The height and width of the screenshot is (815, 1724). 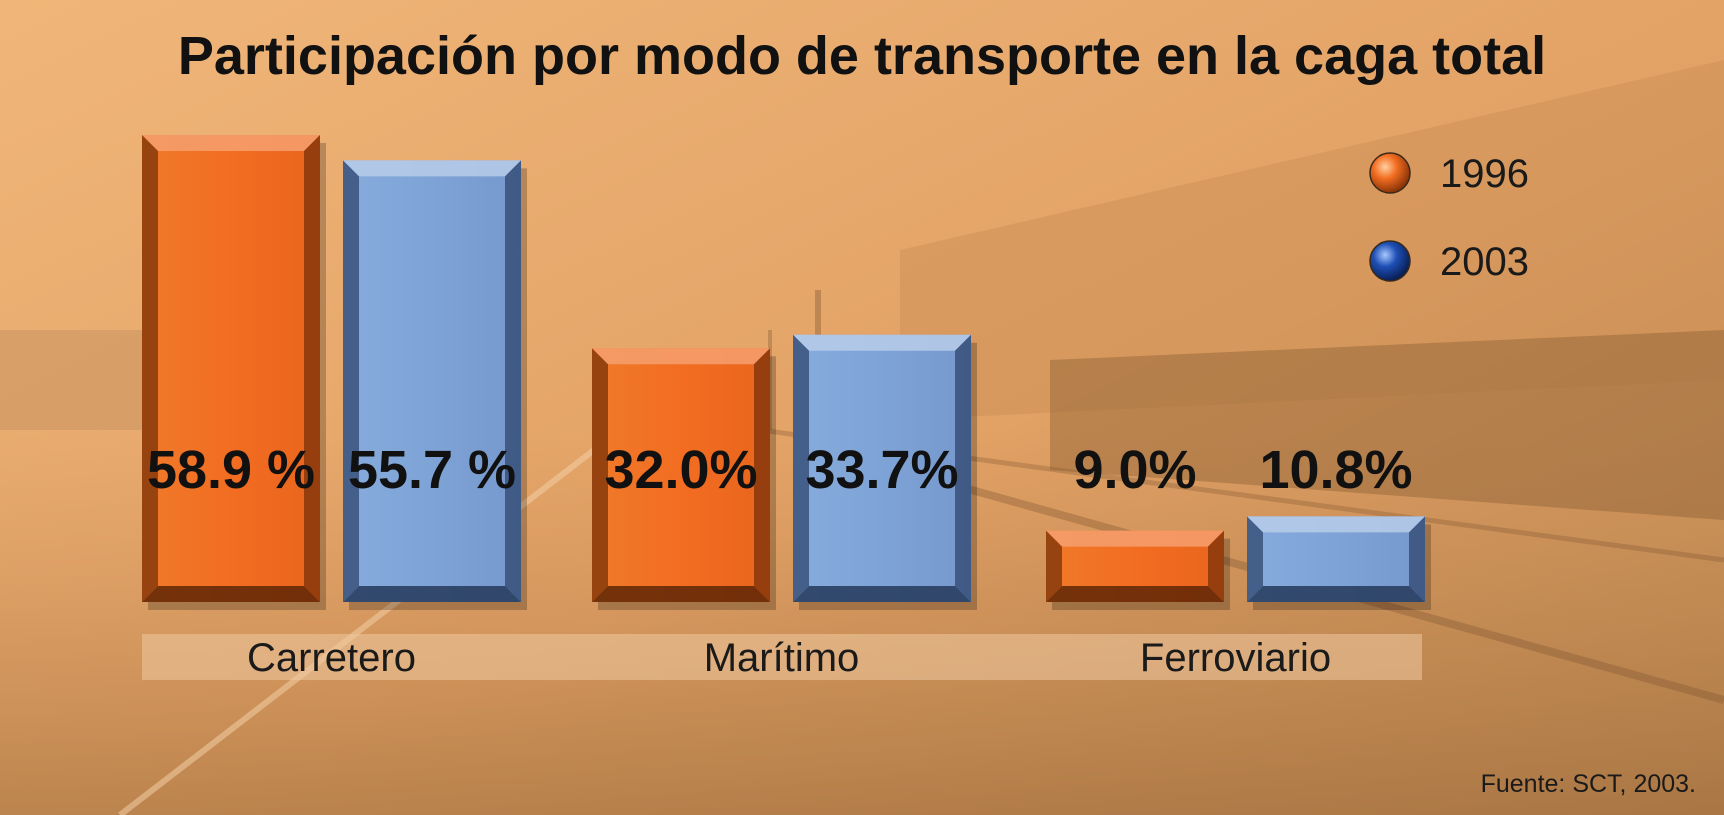 I want to click on category-label-maritimo: Marítimo, so click(x=782, y=658).